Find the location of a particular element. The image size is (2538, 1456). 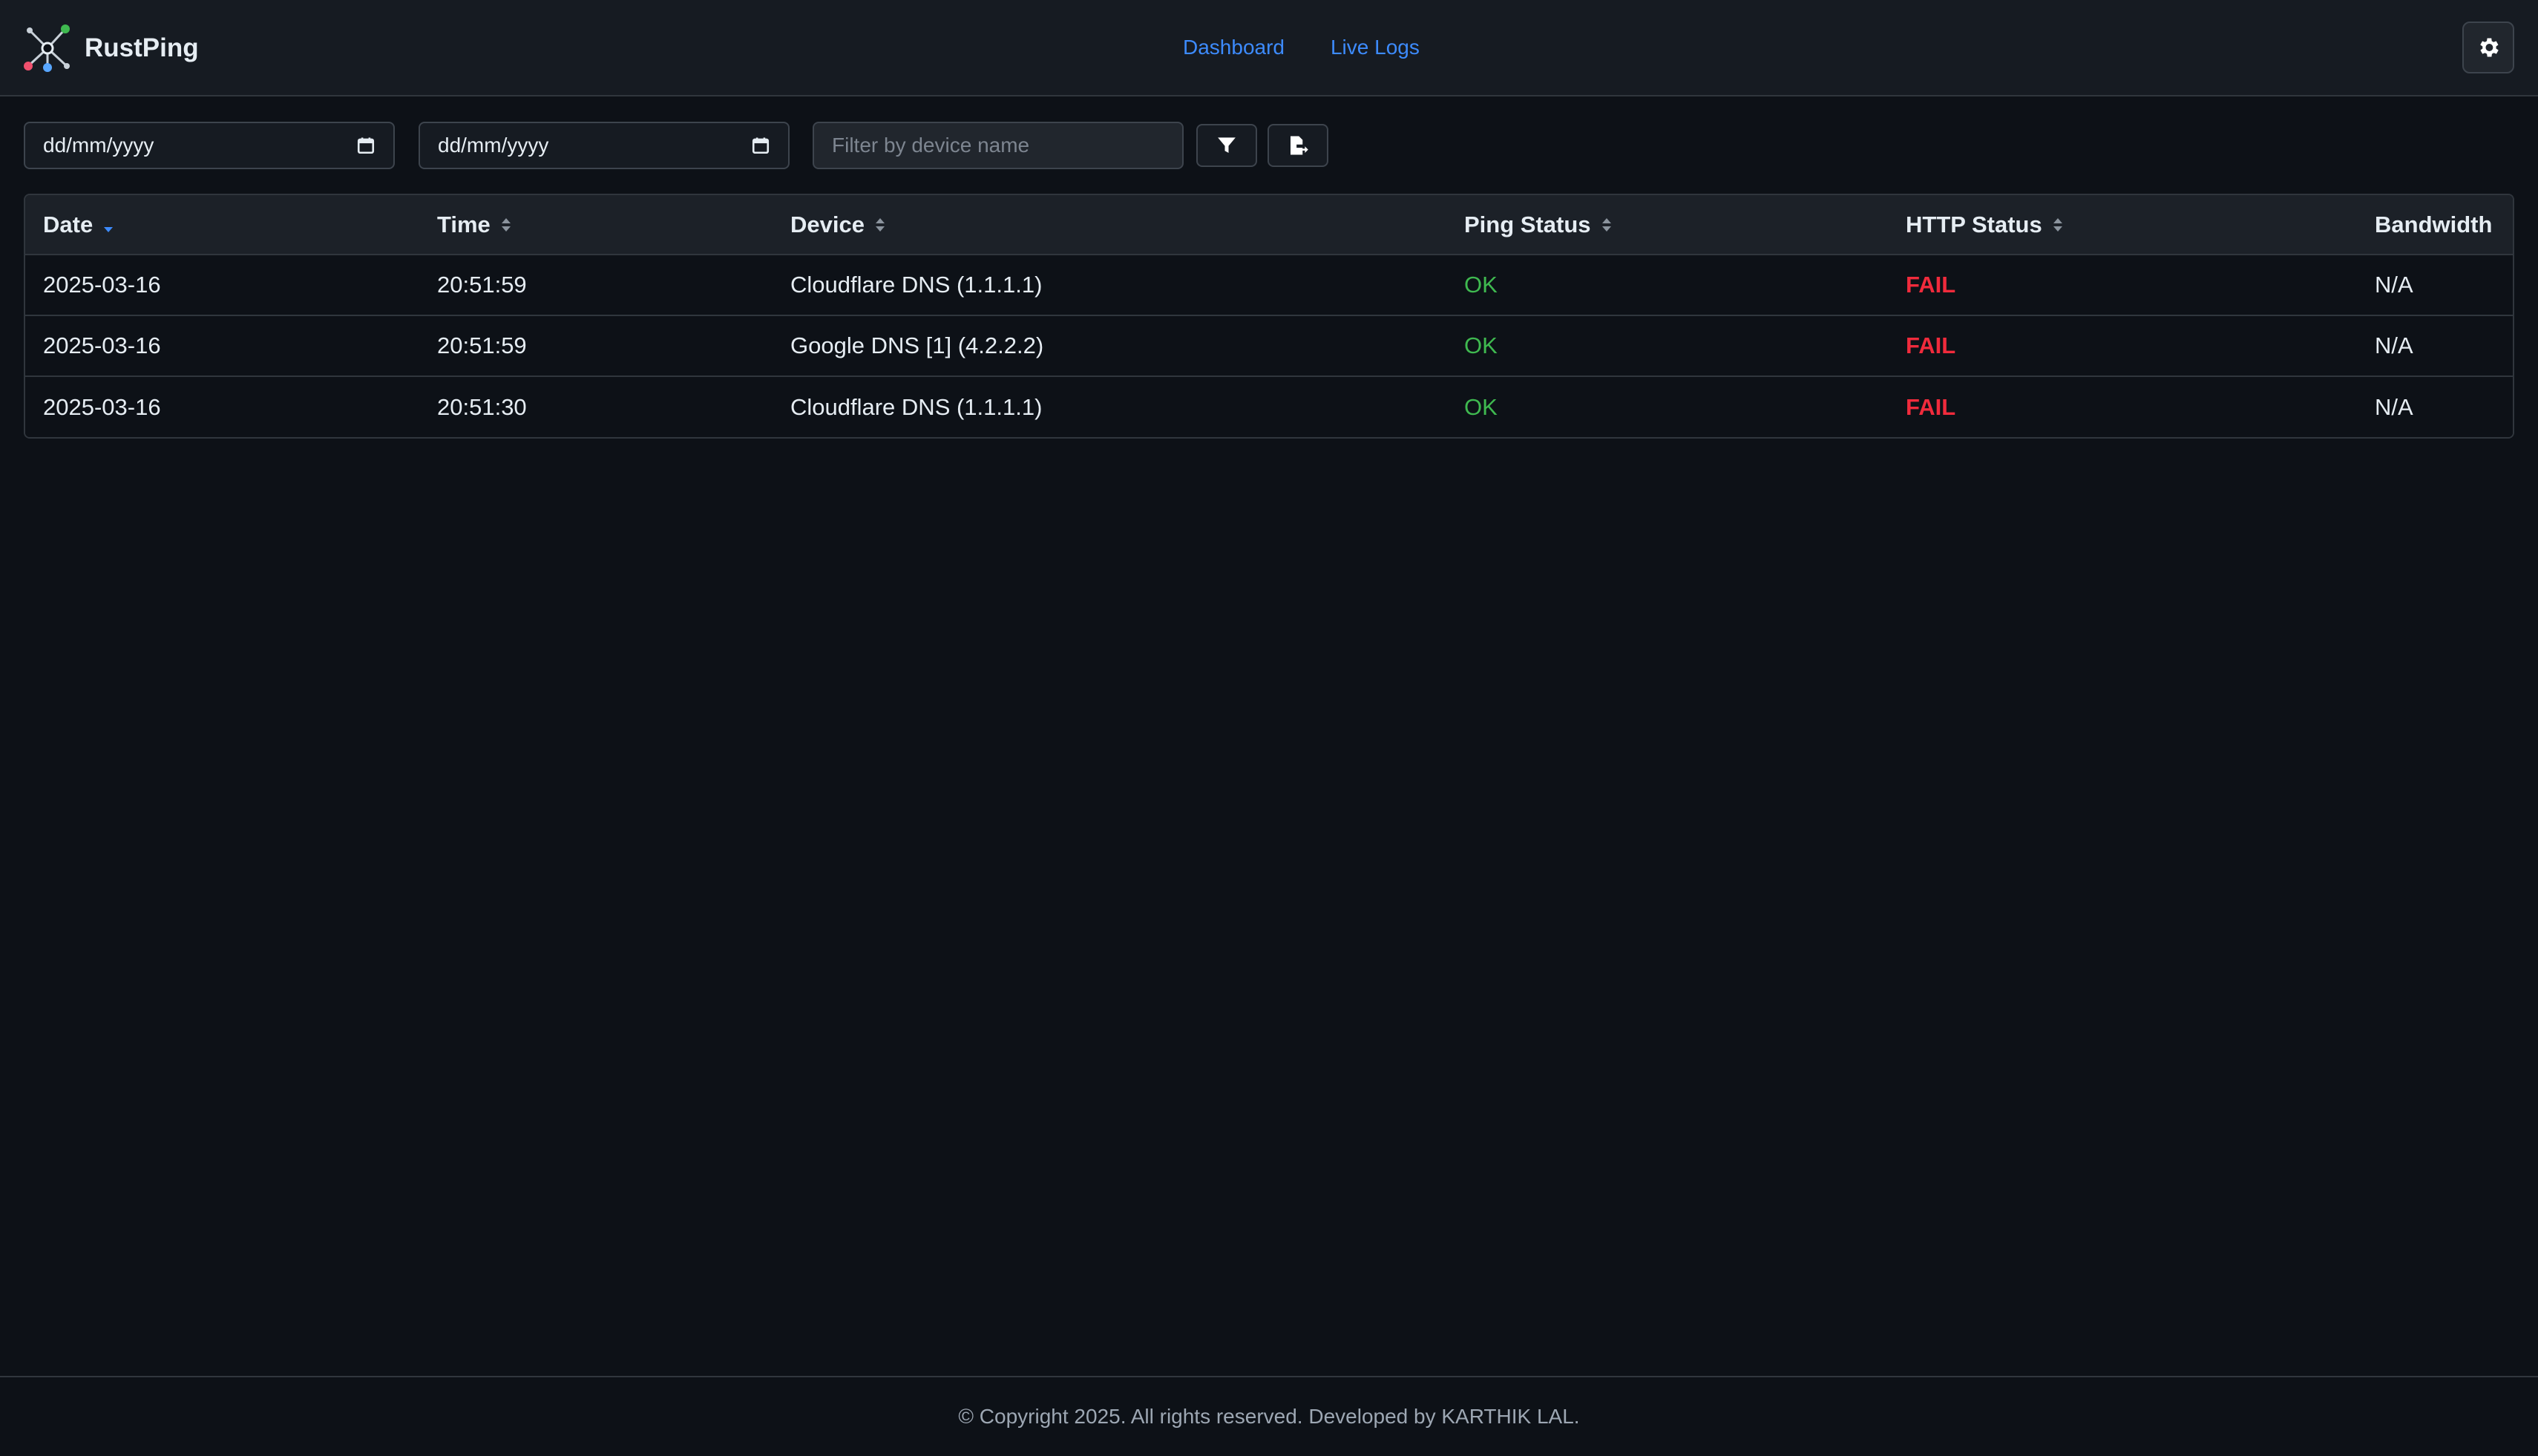

settings-button is located at coordinates (2488, 48).